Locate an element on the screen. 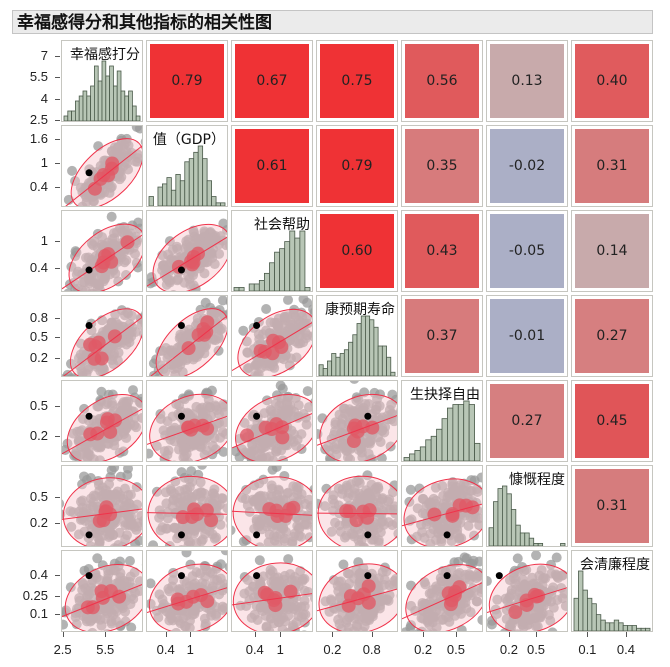 This screenshot has width=670, height=667. y-tick-label: 1 is located at coordinates (44, 162).